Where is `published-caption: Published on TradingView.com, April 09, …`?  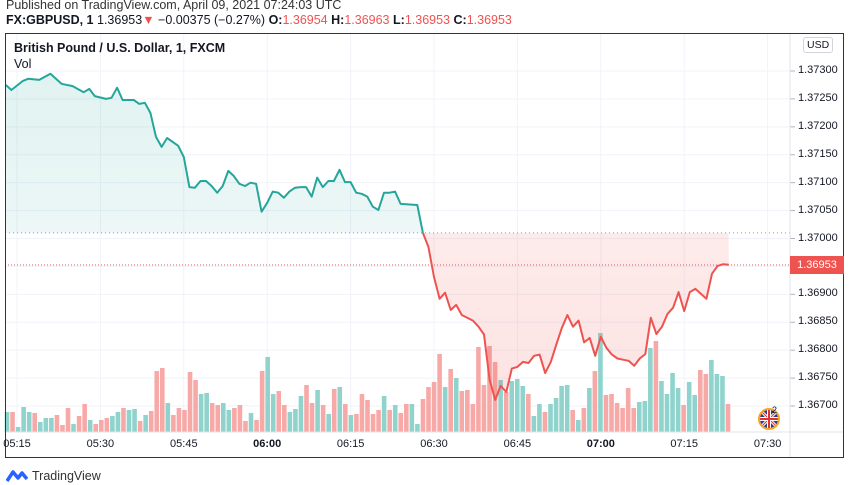 published-caption: Published on TradingView.com, April 09, … is located at coordinates (174, 6).